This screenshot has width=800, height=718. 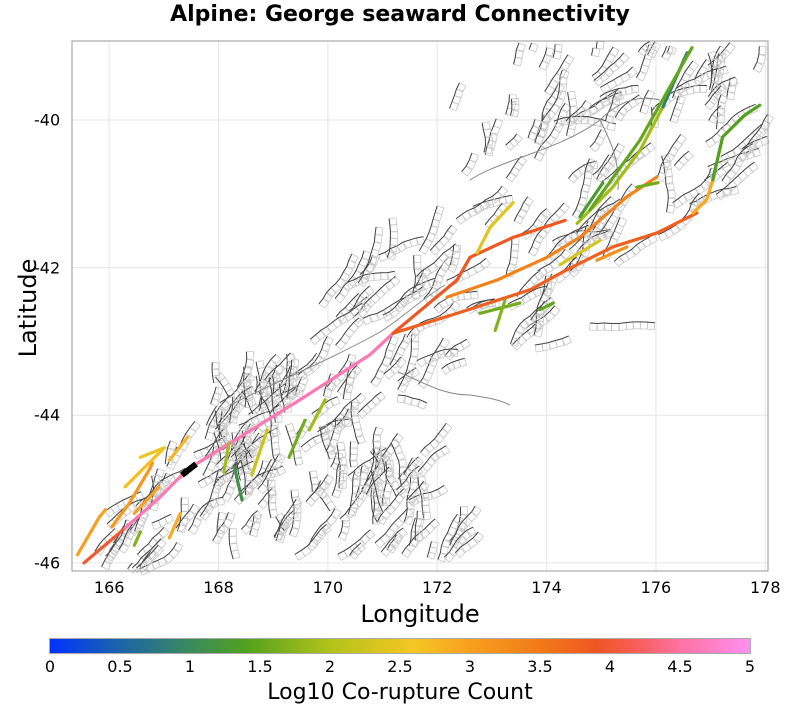 What do you see at coordinates (400, 14) in the screenshot?
I see `chart-title: Alpine: George seaward Connectivity` at bounding box center [400, 14].